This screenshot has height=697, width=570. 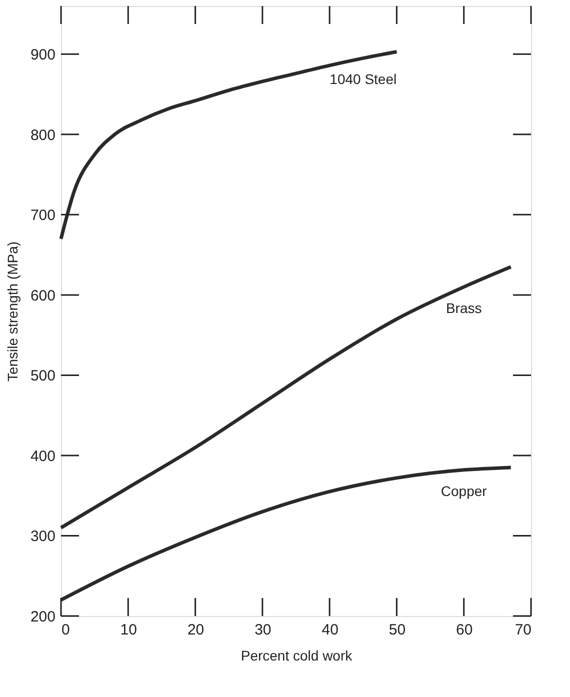 I want to click on y-tick-label: 500, so click(x=43, y=376).